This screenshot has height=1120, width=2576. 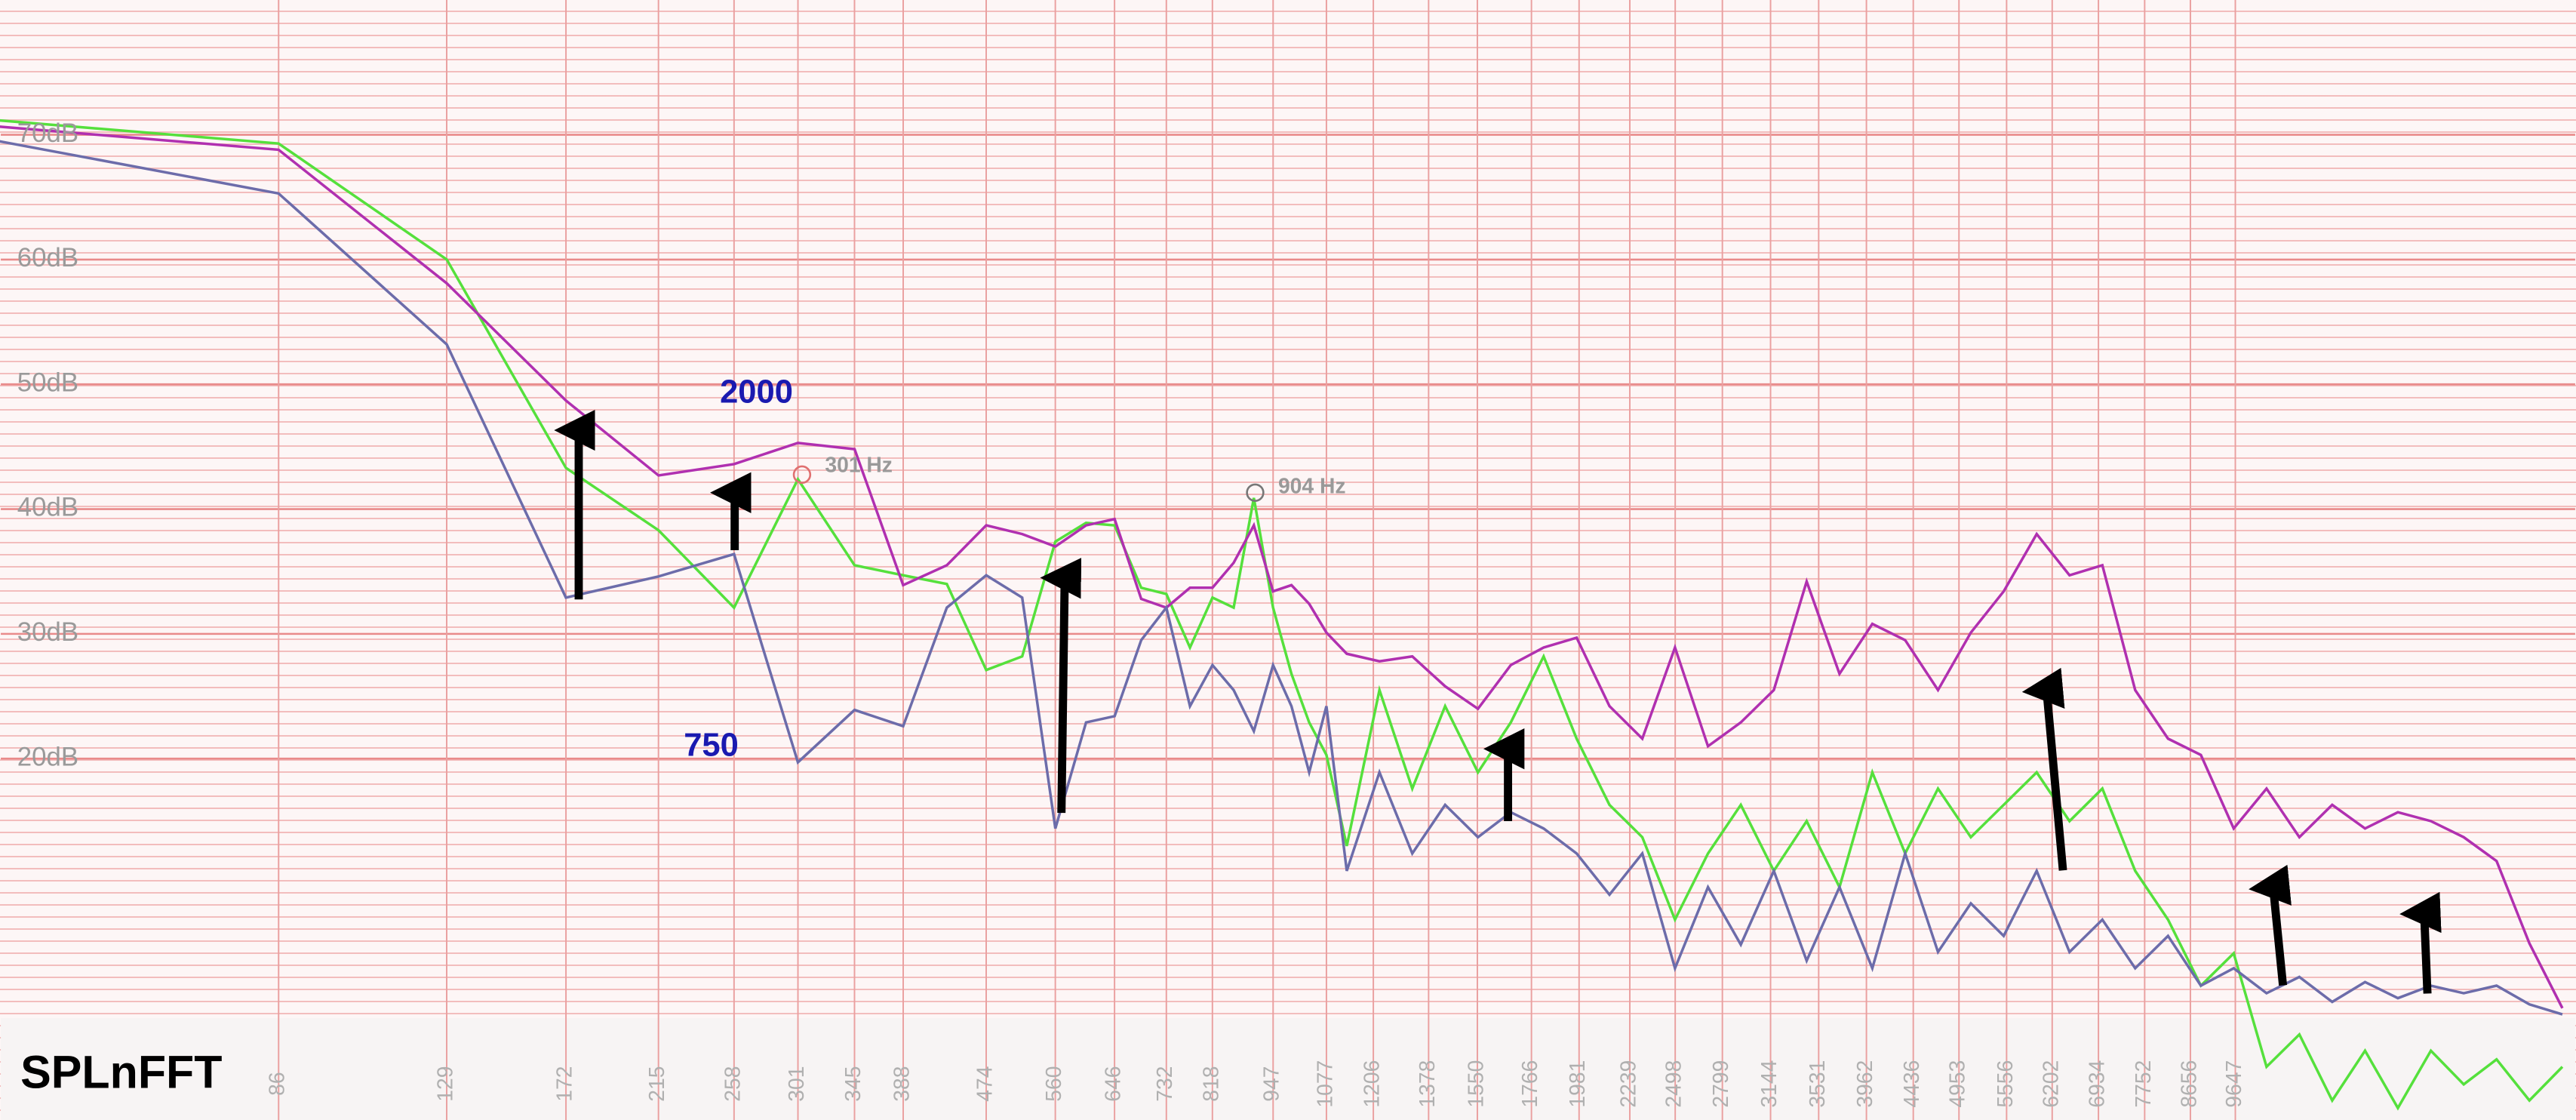 What do you see at coordinates (1627, 1084) in the screenshot?
I see `x-tick-label: 2239` at bounding box center [1627, 1084].